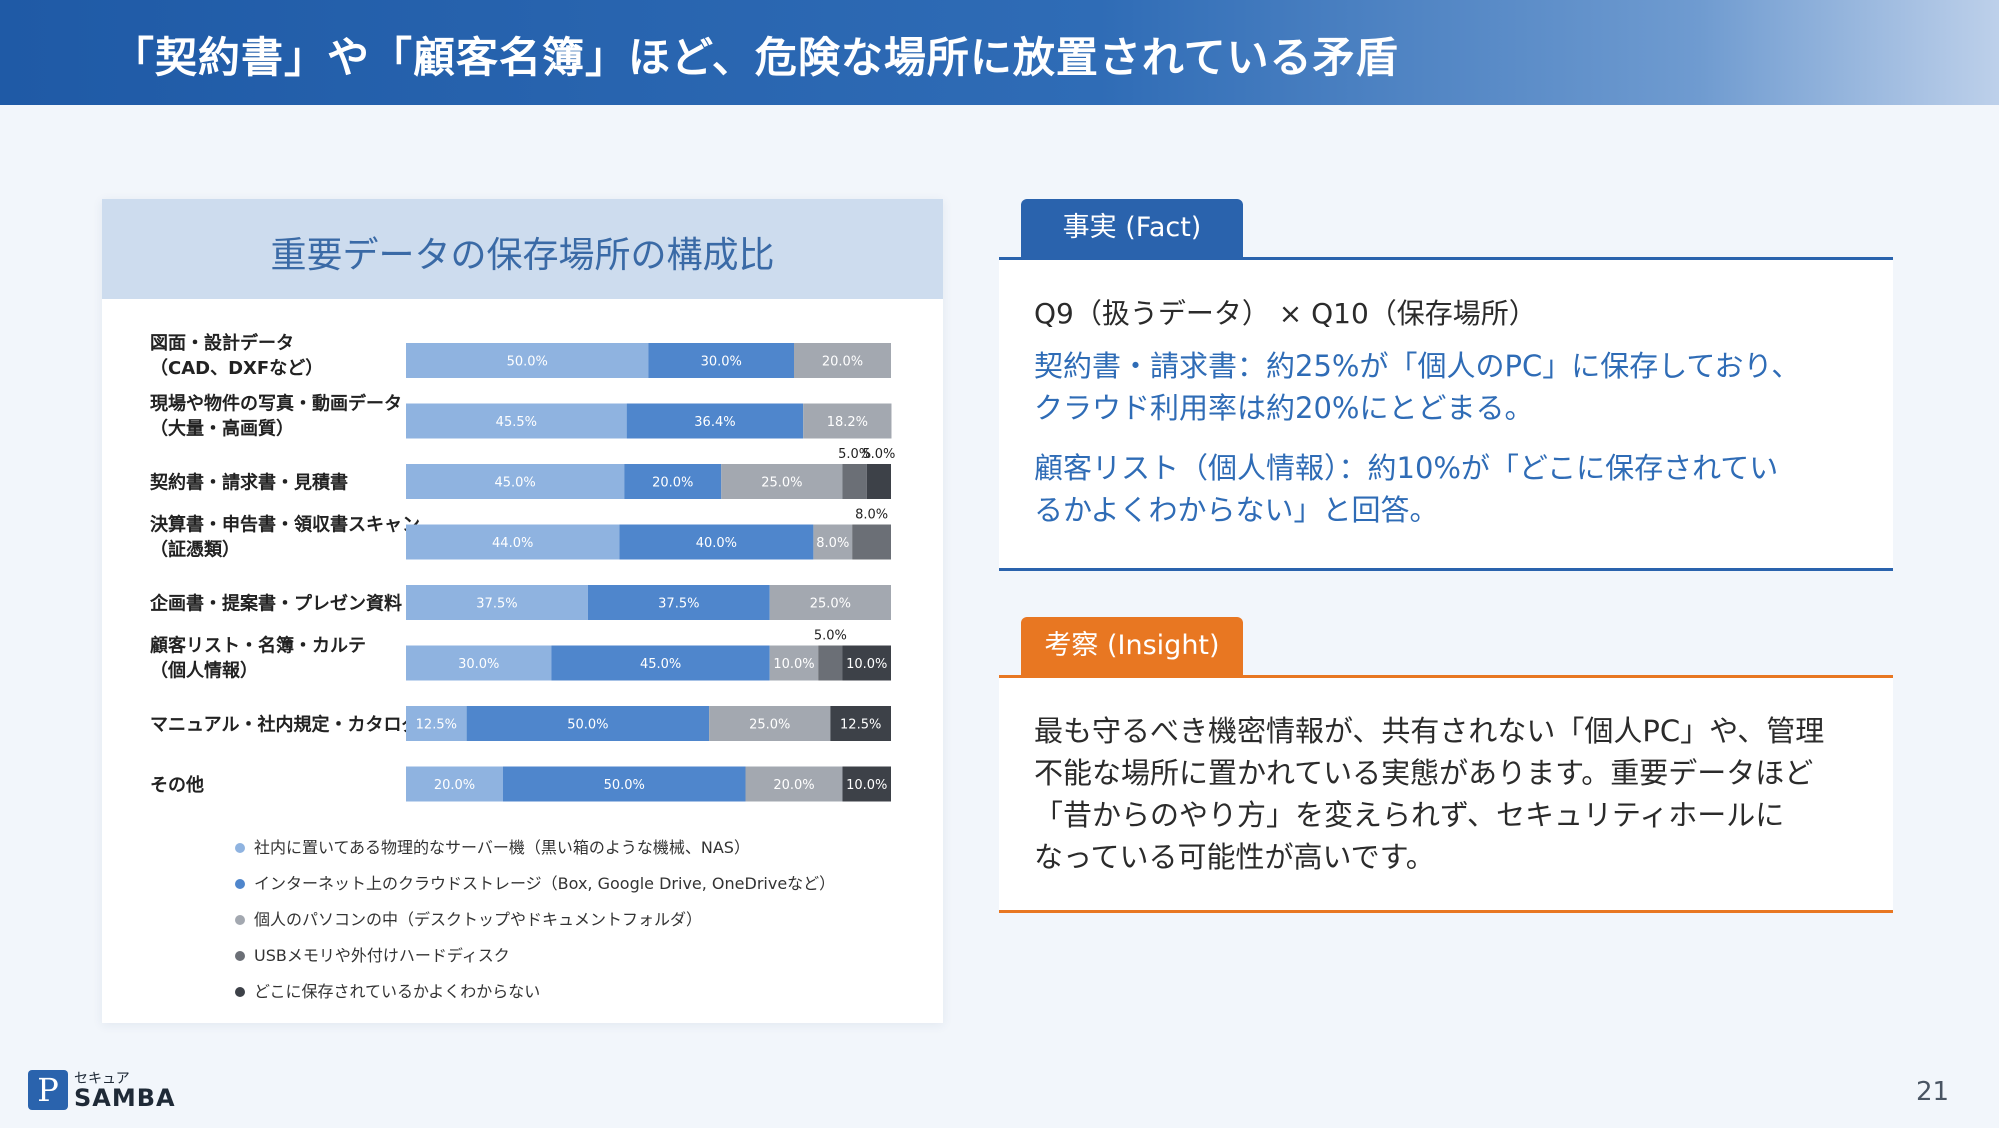  Describe the element at coordinates (222, 343) in the screenshot. I see `category-label: 図面・設計データ` at that location.